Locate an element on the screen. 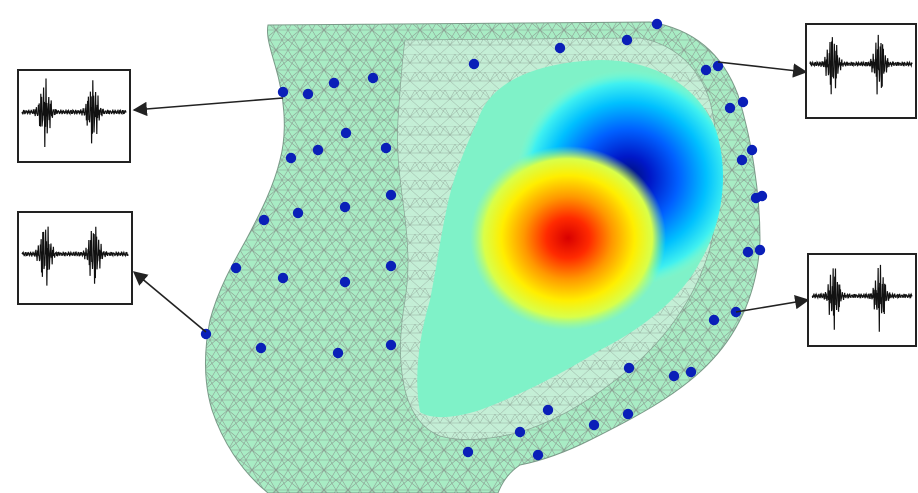  signal-panel-bottom-left is located at coordinates (75, 258).